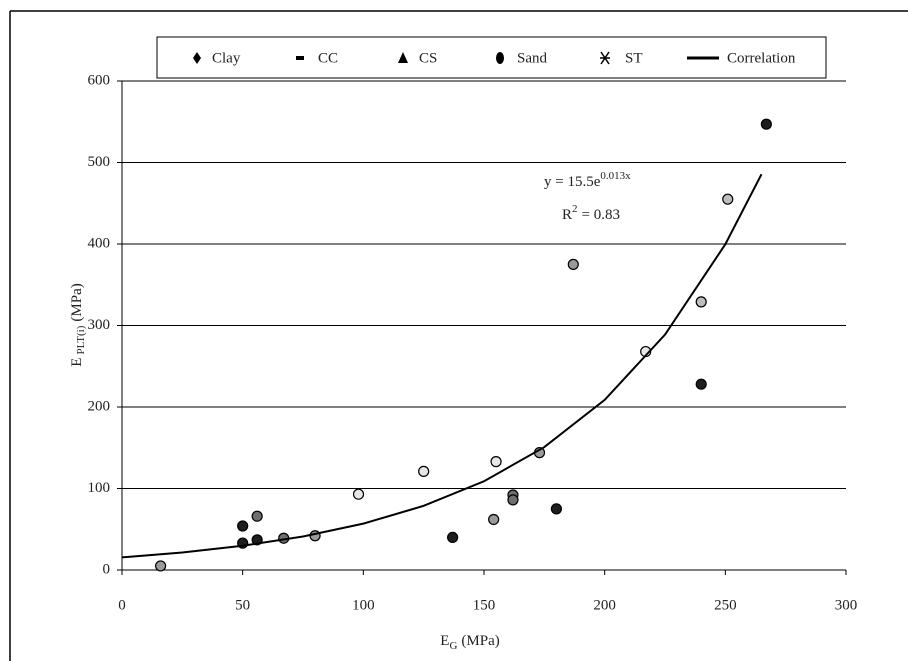  What do you see at coordinates (99, 488) in the screenshot?
I see `y-tick-label: 100` at bounding box center [99, 488].